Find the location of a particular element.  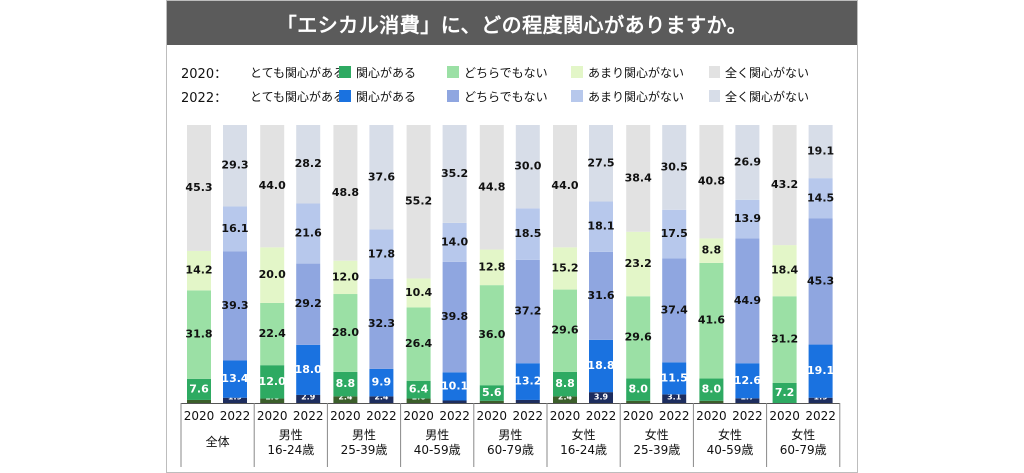

data-label: 11.5 is located at coordinates (674, 377).